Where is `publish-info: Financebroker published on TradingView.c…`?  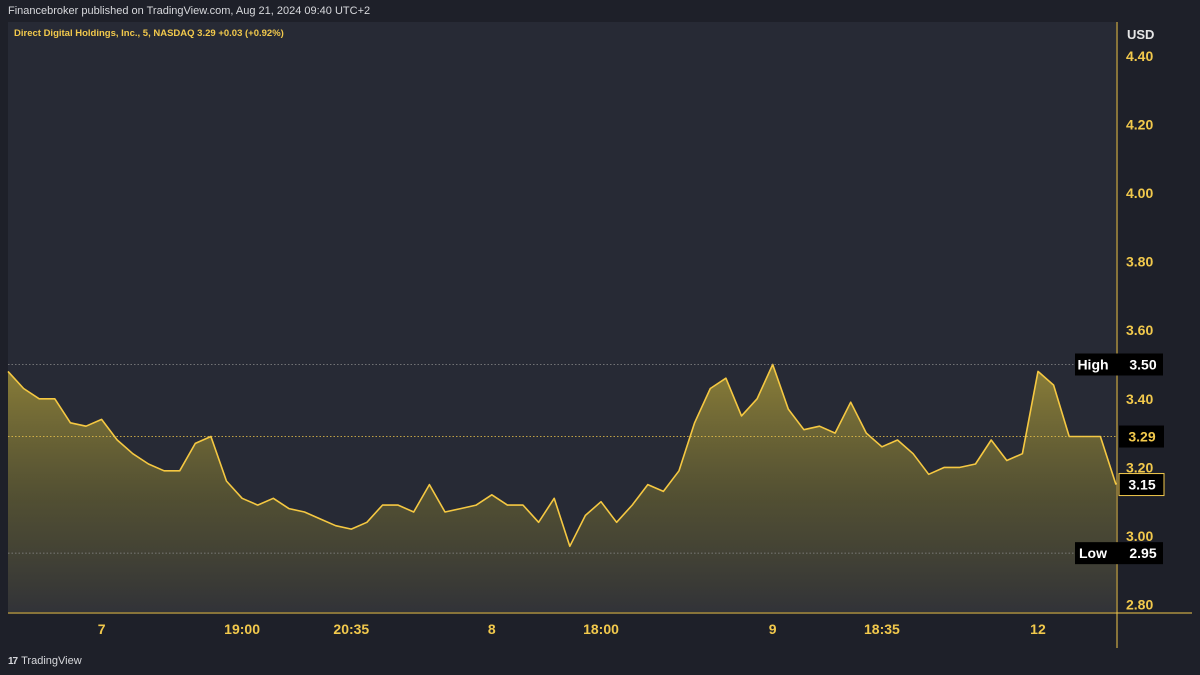
publish-info: Financebroker published on TradingView.c… is located at coordinates (189, 11).